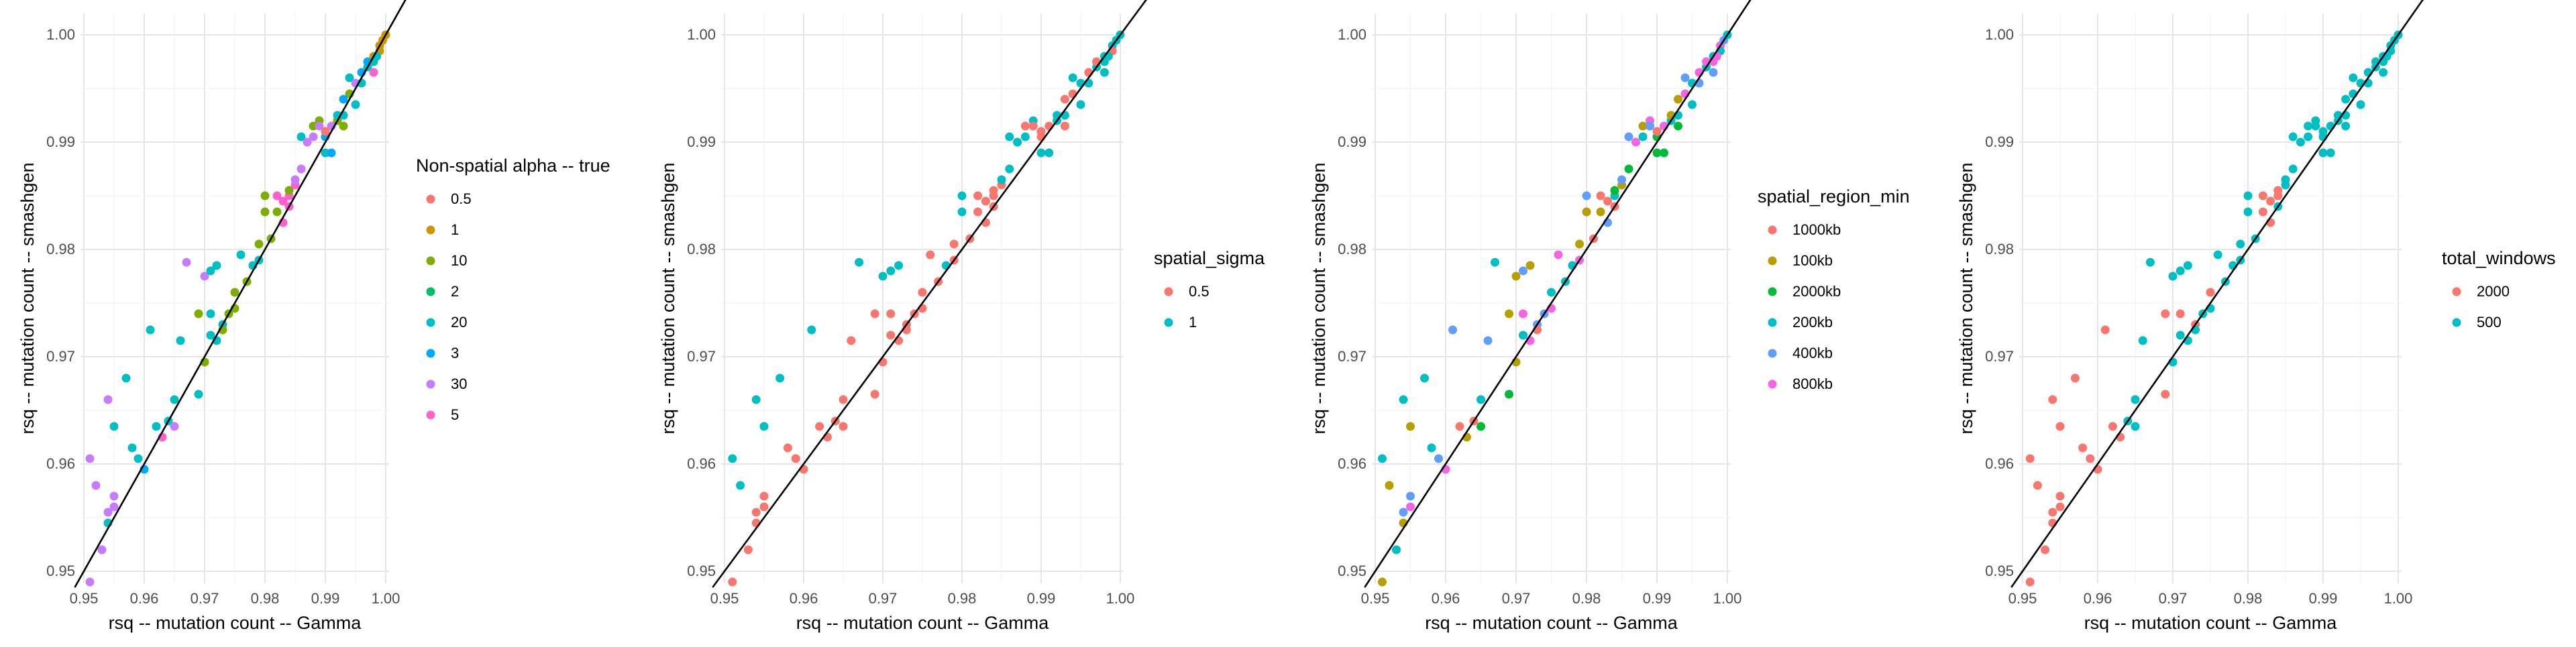 The width and height of the screenshot is (2576, 647). What do you see at coordinates (513, 166) in the screenshot?
I see `legend-title: Non-spatial alpha -- true` at bounding box center [513, 166].